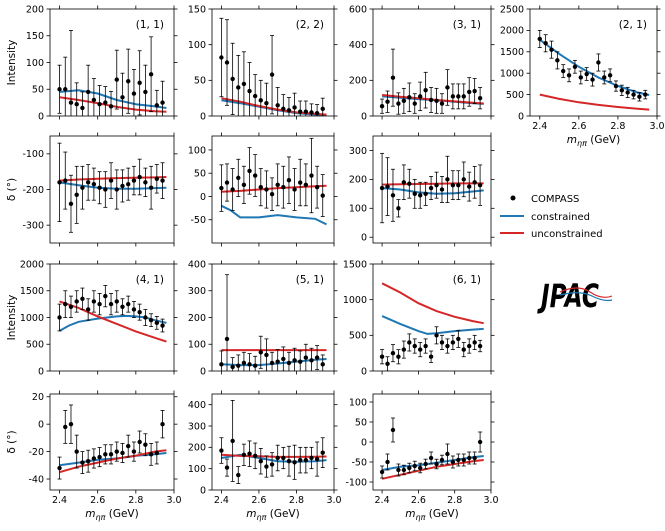 This screenshot has height=531, width=665. I want to click on logo-red-curve, so click(586, 292).